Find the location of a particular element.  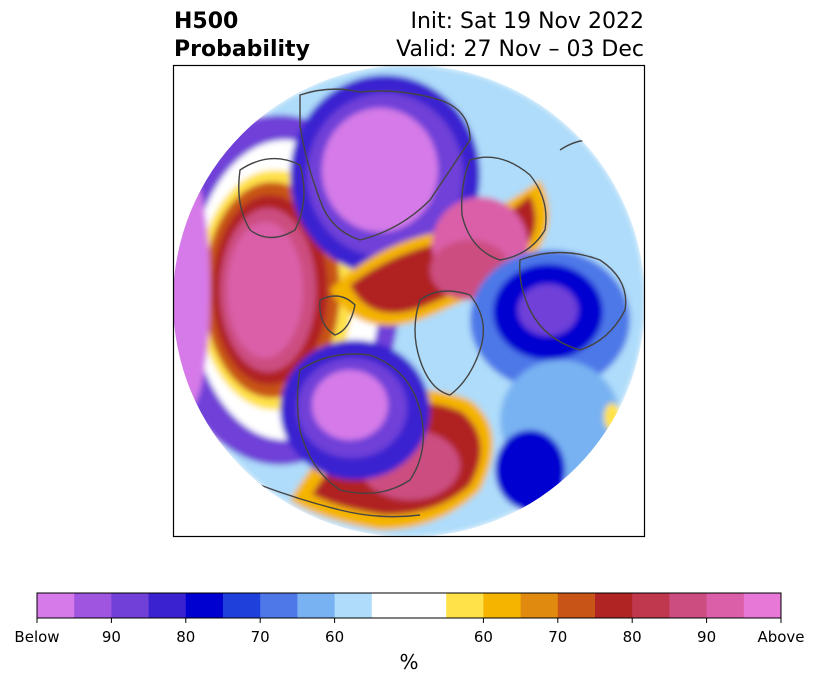

valid-period: Valid: 27 Nov – 03 Dec is located at coordinates (520, 49).